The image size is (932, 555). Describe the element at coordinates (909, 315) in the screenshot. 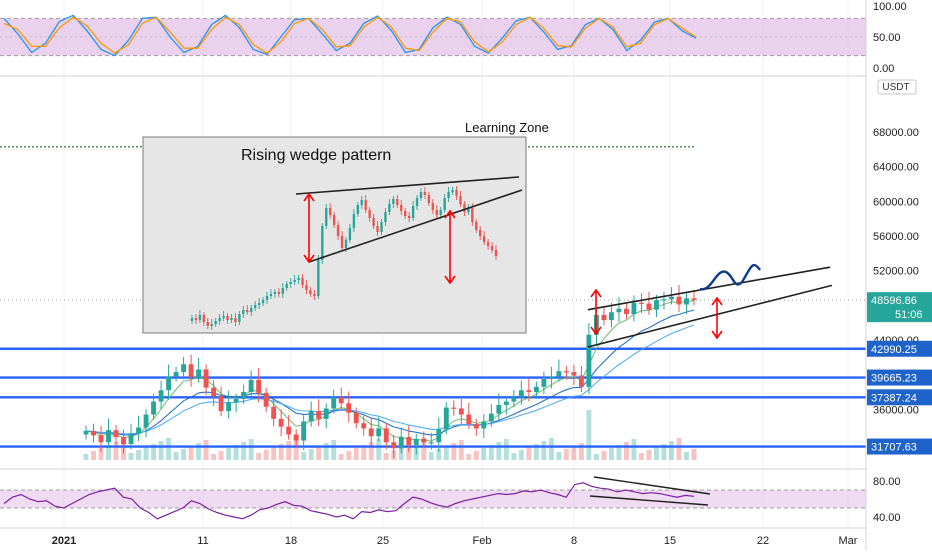

I see `countdown-label: 51:06` at that location.